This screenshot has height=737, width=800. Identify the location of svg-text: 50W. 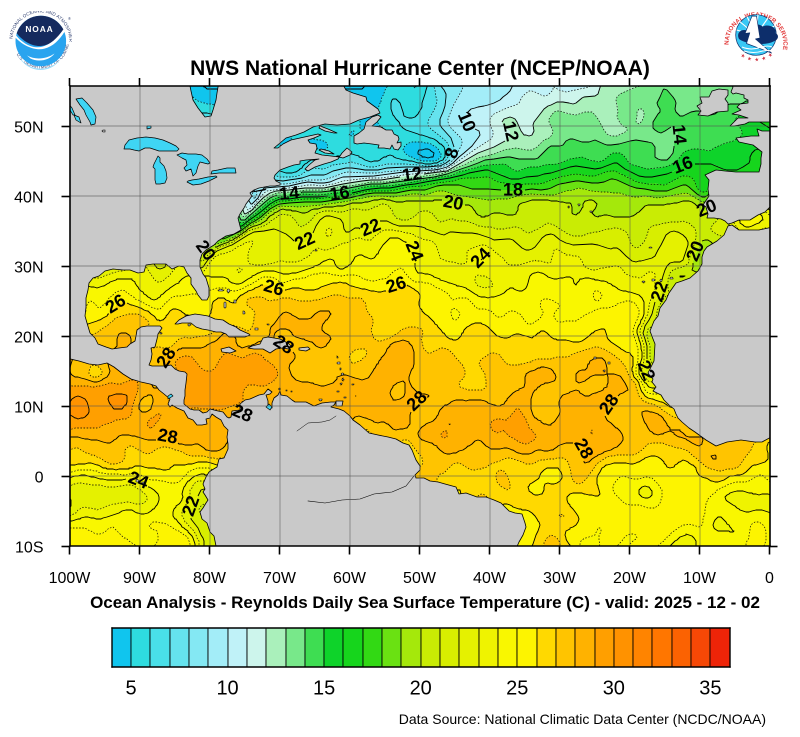
(420, 578).